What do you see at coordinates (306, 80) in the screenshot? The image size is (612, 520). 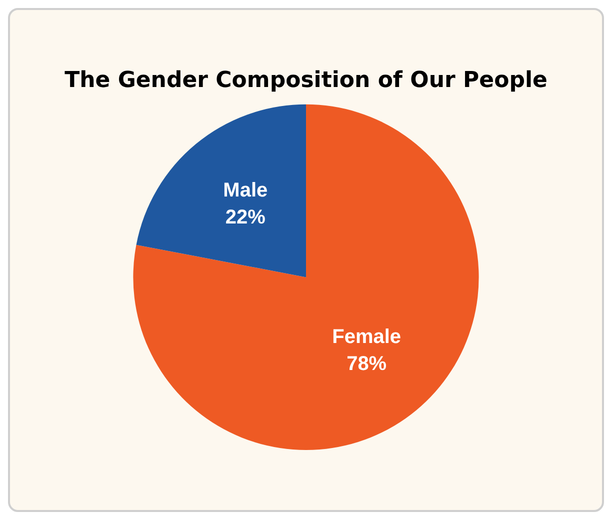 I see `chart-title: The Gender Composition of Our People` at bounding box center [306, 80].